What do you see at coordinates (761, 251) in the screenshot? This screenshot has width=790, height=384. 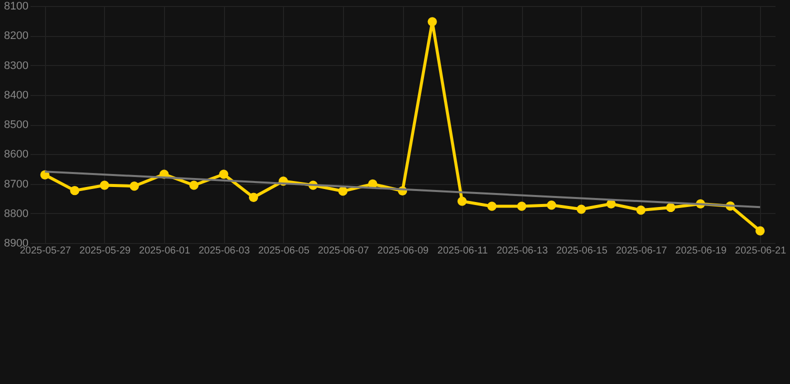 I see `x-tick-label: 2025-06-21` at bounding box center [761, 251].